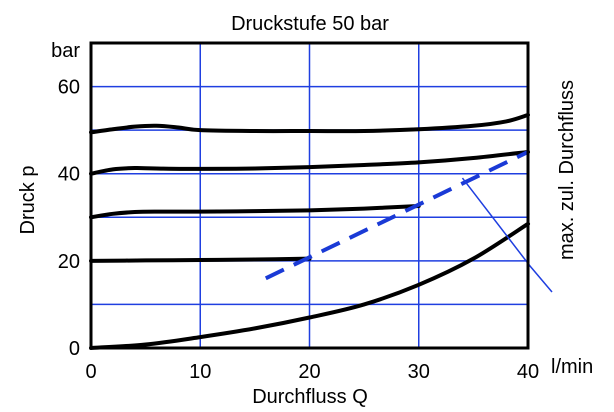 Image resolution: width=614 pixels, height=412 pixels. What do you see at coordinates (69, 175) in the screenshot?
I see `y-tick-label: 40` at bounding box center [69, 175].